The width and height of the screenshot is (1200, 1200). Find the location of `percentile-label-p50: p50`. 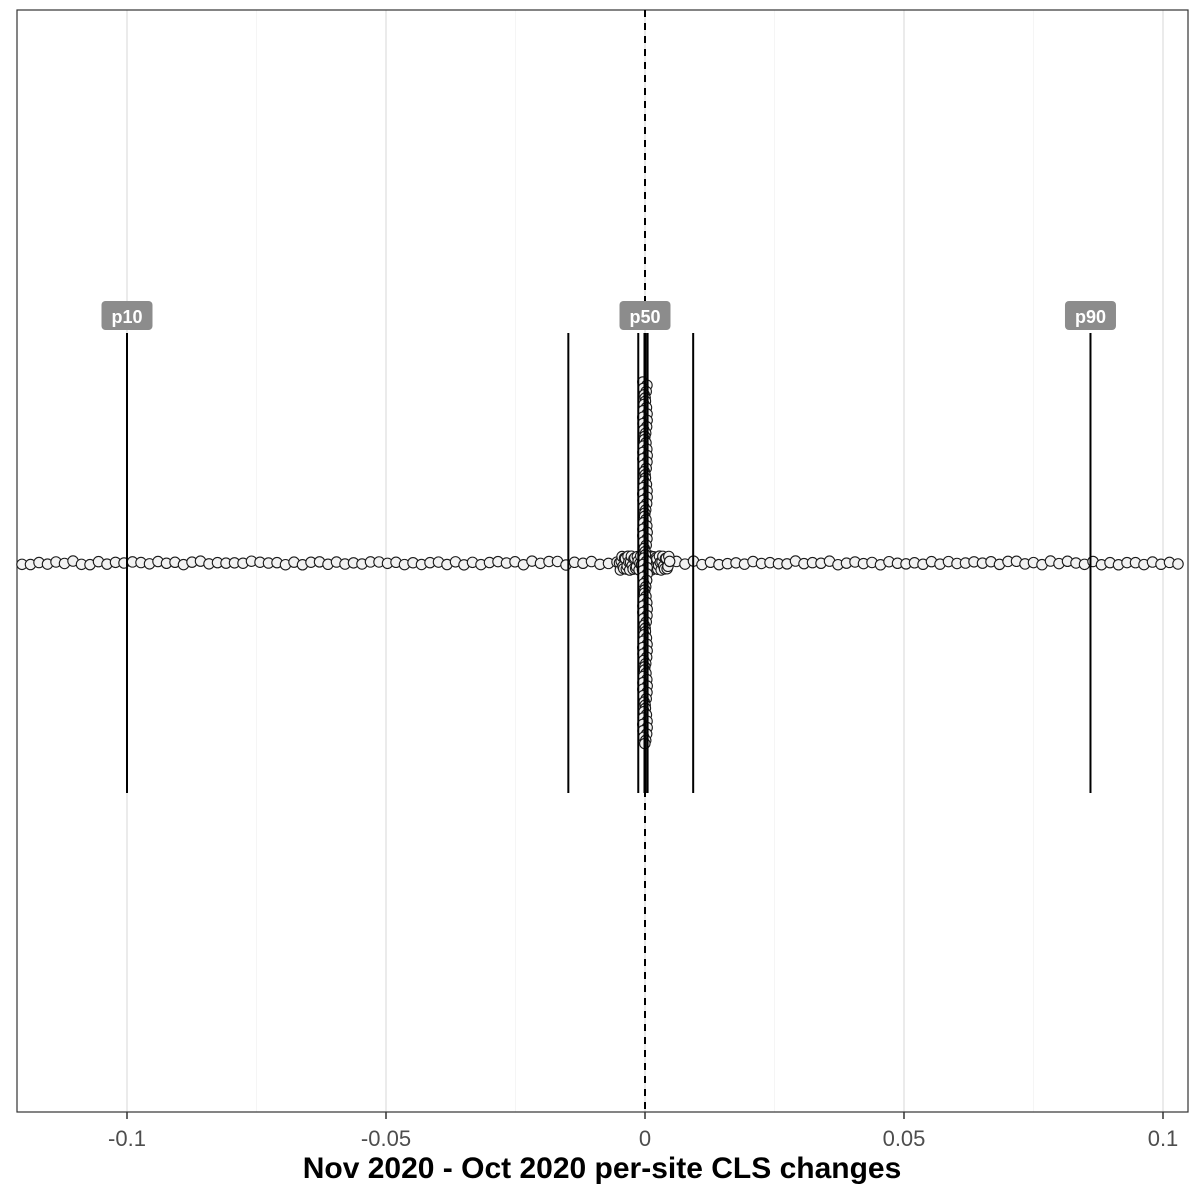

percentile-label-p50: p50 is located at coordinates (644, 317).